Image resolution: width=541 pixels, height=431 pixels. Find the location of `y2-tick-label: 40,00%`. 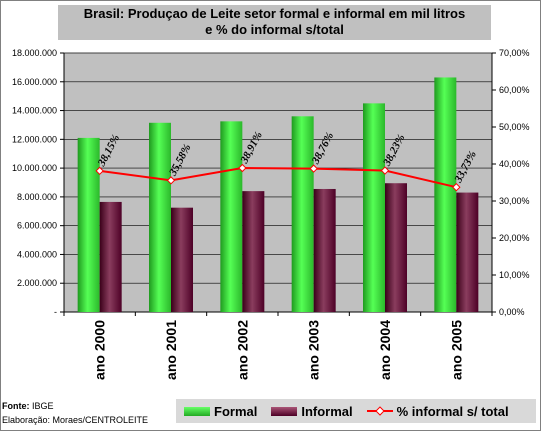

y2-tick-label: 40,00% is located at coordinates (514, 164).